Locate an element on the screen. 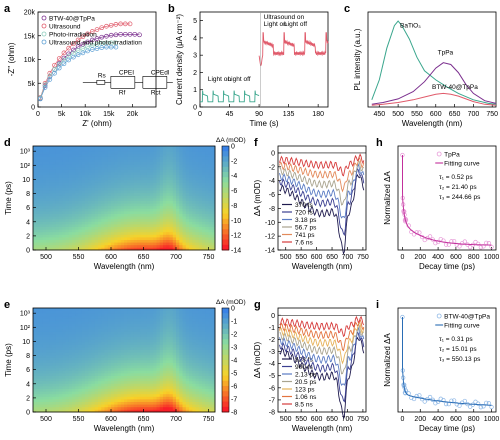  panel-b-ytick-label: 3 is located at coordinates (195, 56).